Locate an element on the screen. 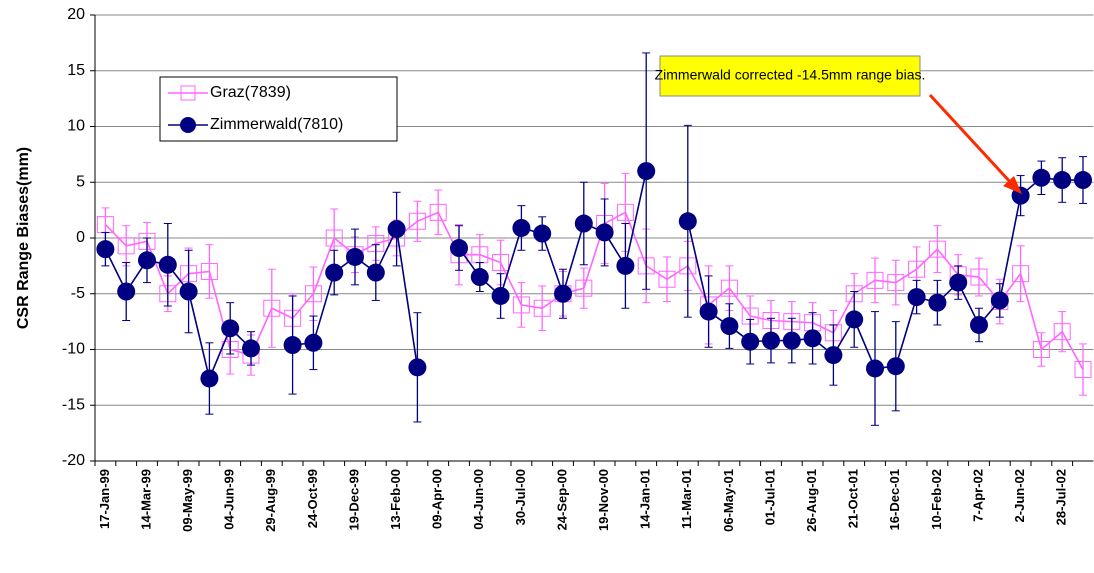 The width and height of the screenshot is (1094, 573). arrowhead is located at coordinates (1012, 185).